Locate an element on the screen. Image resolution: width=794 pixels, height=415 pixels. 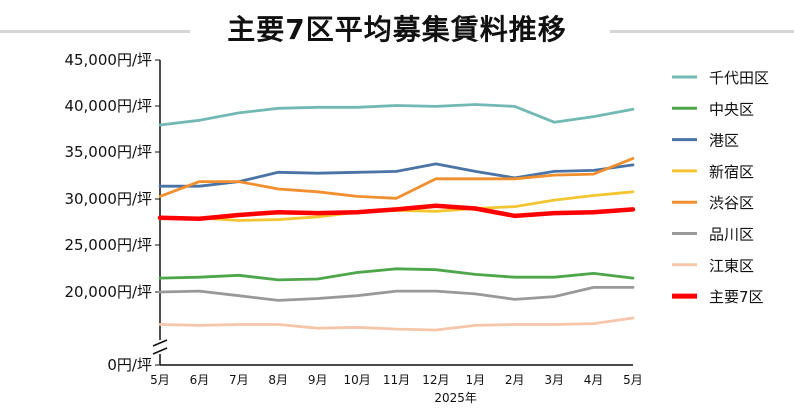
legend-label: 新宿区 is located at coordinates (731, 172).